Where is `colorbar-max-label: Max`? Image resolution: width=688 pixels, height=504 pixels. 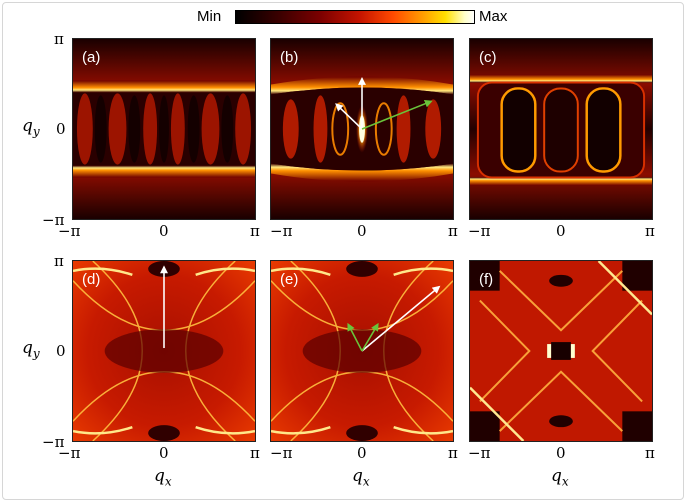 colorbar-max-label: Max is located at coordinates (493, 16).